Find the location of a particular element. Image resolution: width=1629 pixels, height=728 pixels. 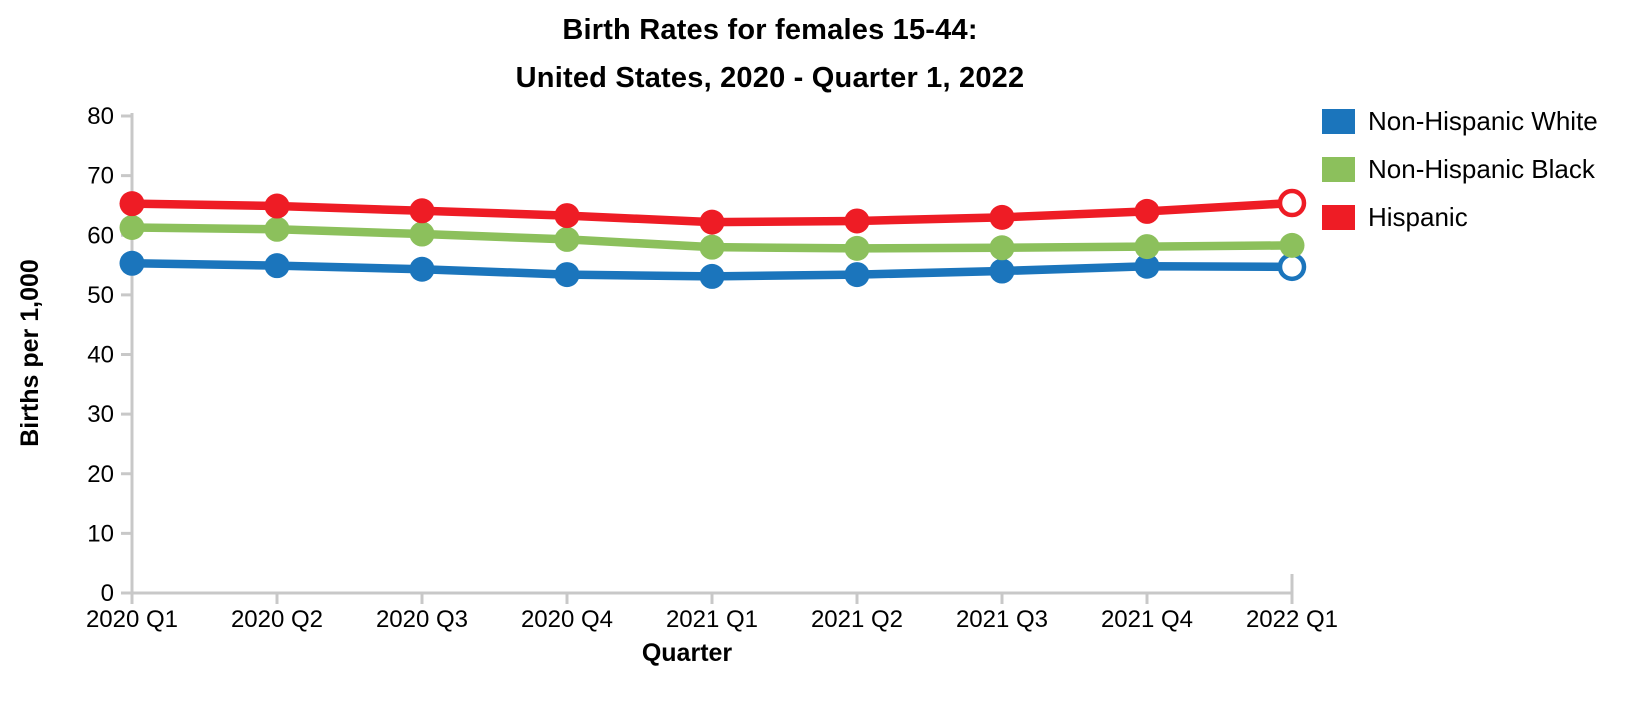

x-tick-label: 2021 Q2 is located at coordinates (857, 619).